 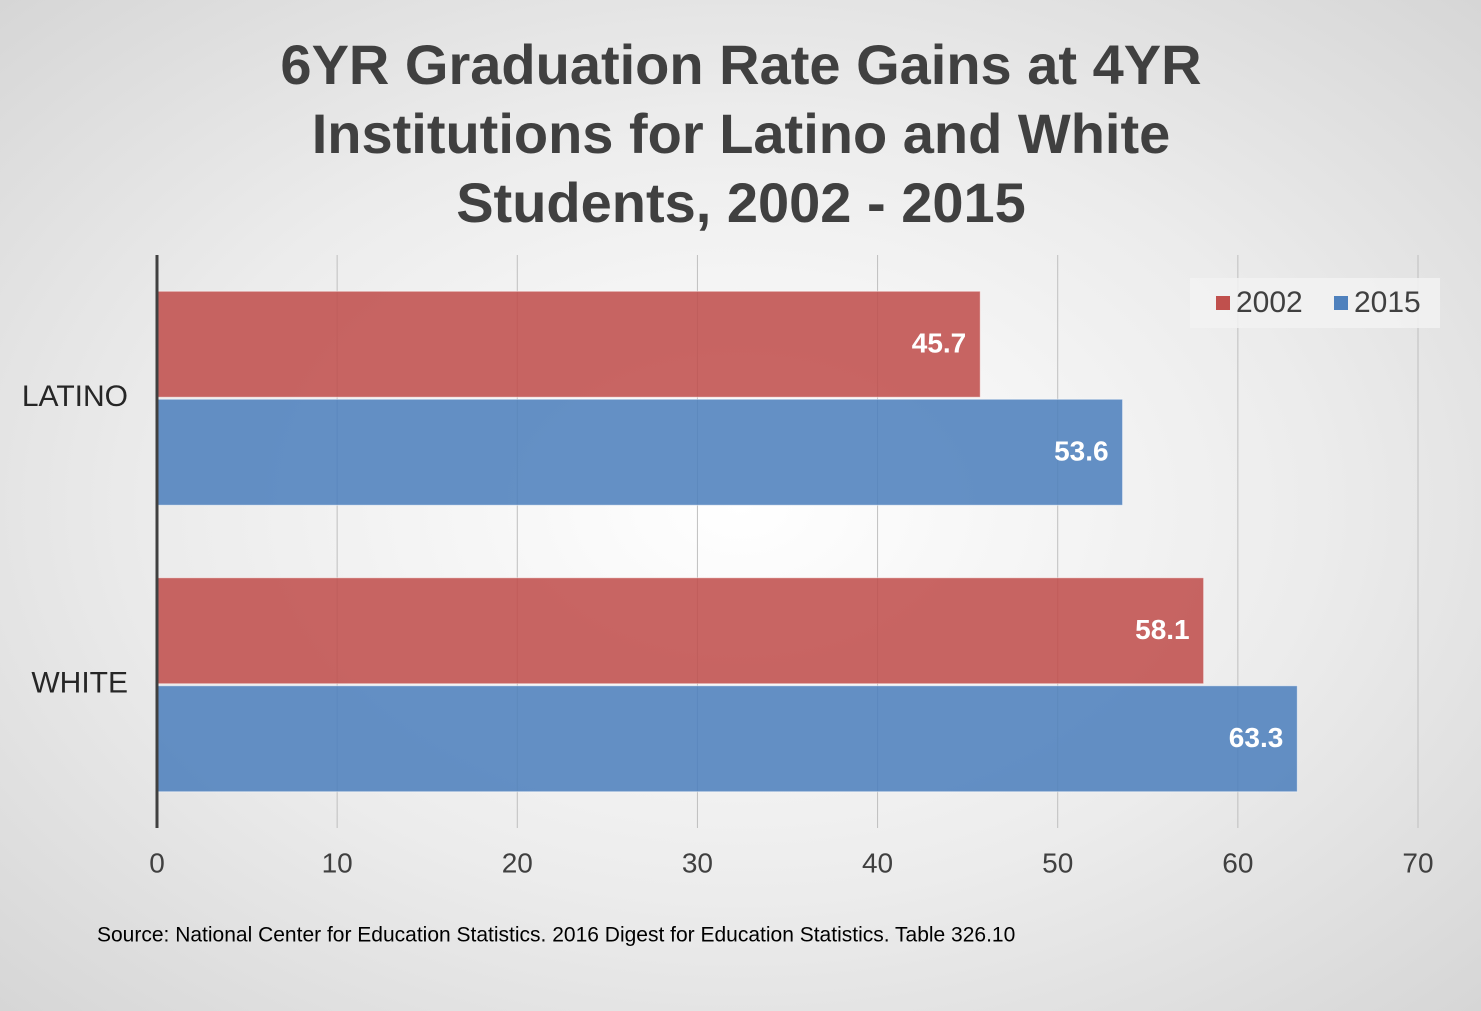 What do you see at coordinates (1162, 629) in the screenshot?
I see `data-label: 58.1` at bounding box center [1162, 629].